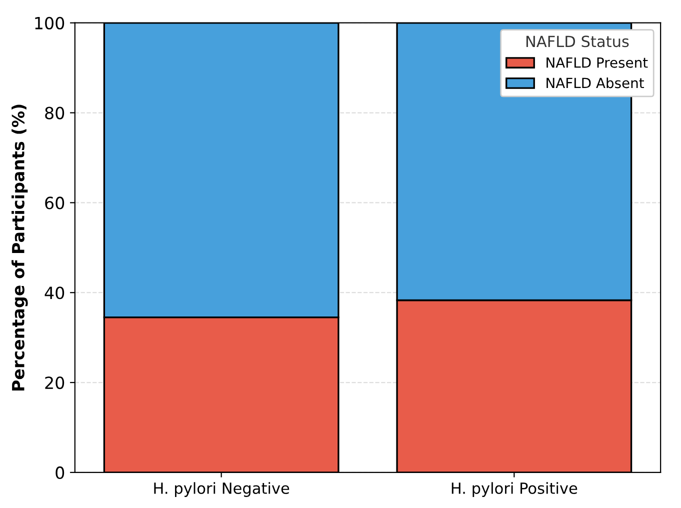  I want to click on y-axis-title: Percentage of Participants (%), so click(20, 247).